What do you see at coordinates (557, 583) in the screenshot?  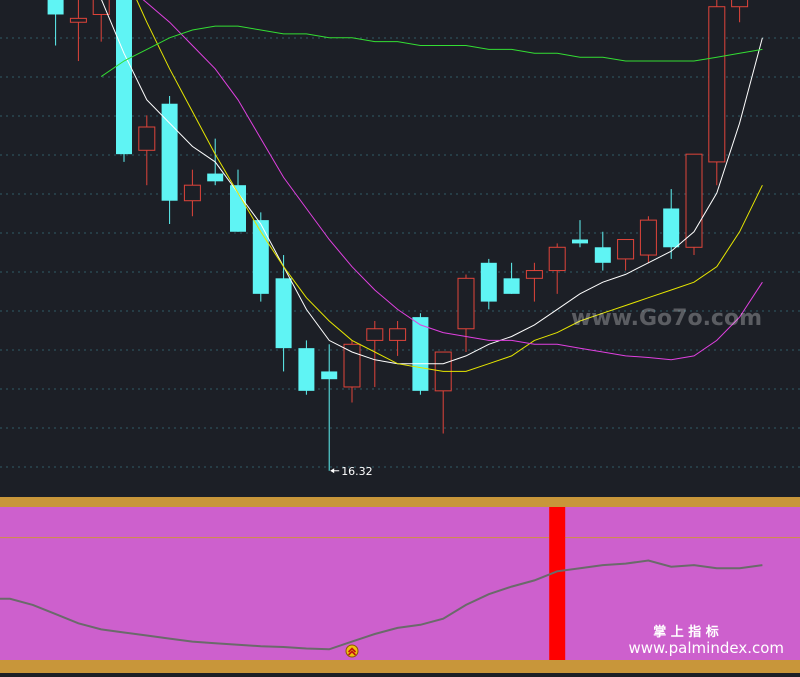 I see `indicator-signal-bar` at bounding box center [557, 583].